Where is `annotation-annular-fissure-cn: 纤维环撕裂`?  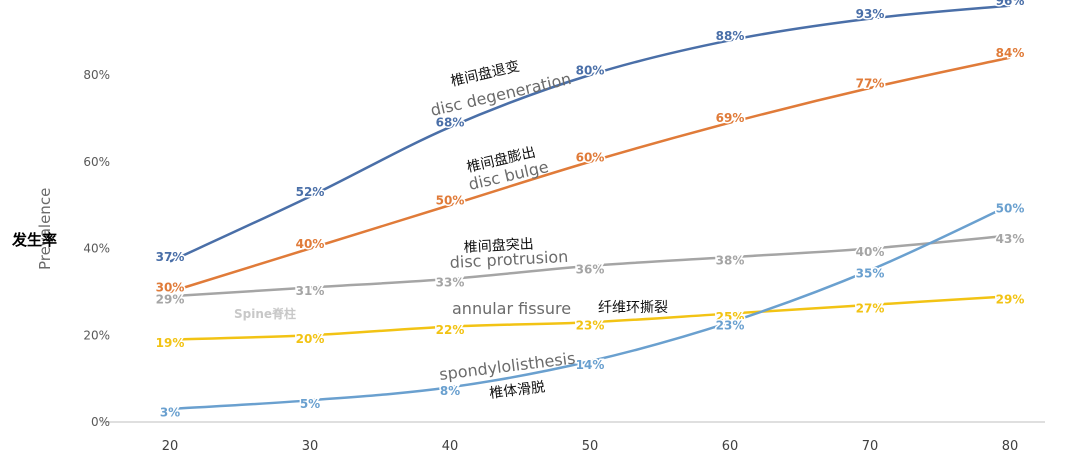 annotation-annular-fissure-cn: 纤维环撕裂 is located at coordinates (633, 308).